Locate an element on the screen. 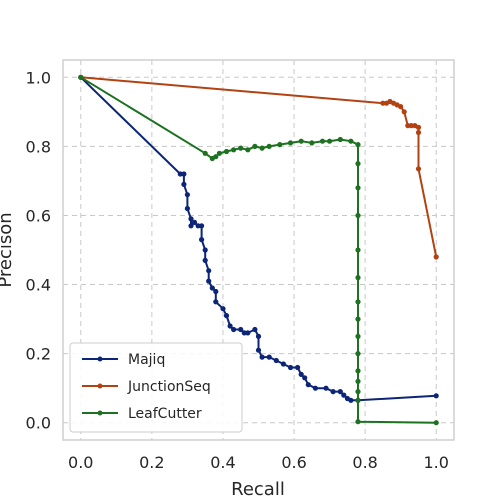 This screenshot has width=504, height=504. x-tick-label-5: 1.0 is located at coordinates (436, 462).